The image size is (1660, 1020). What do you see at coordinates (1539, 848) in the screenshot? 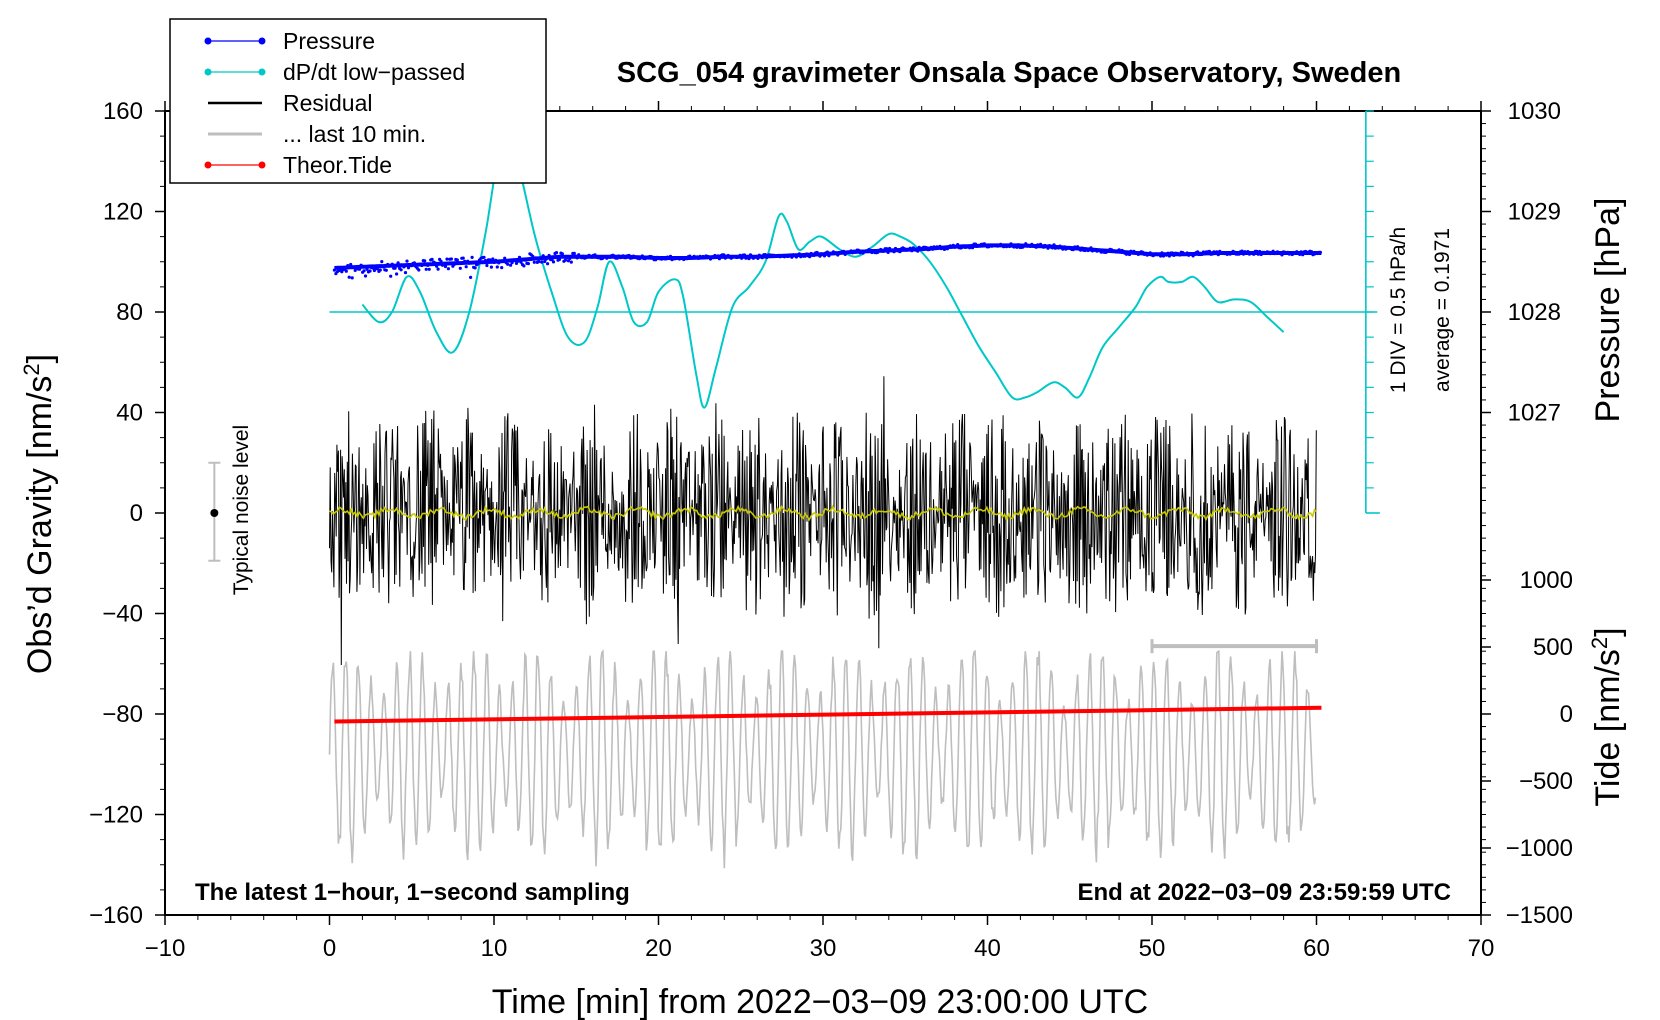
I see `tide-tick-label: −1000` at bounding box center [1539, 848].